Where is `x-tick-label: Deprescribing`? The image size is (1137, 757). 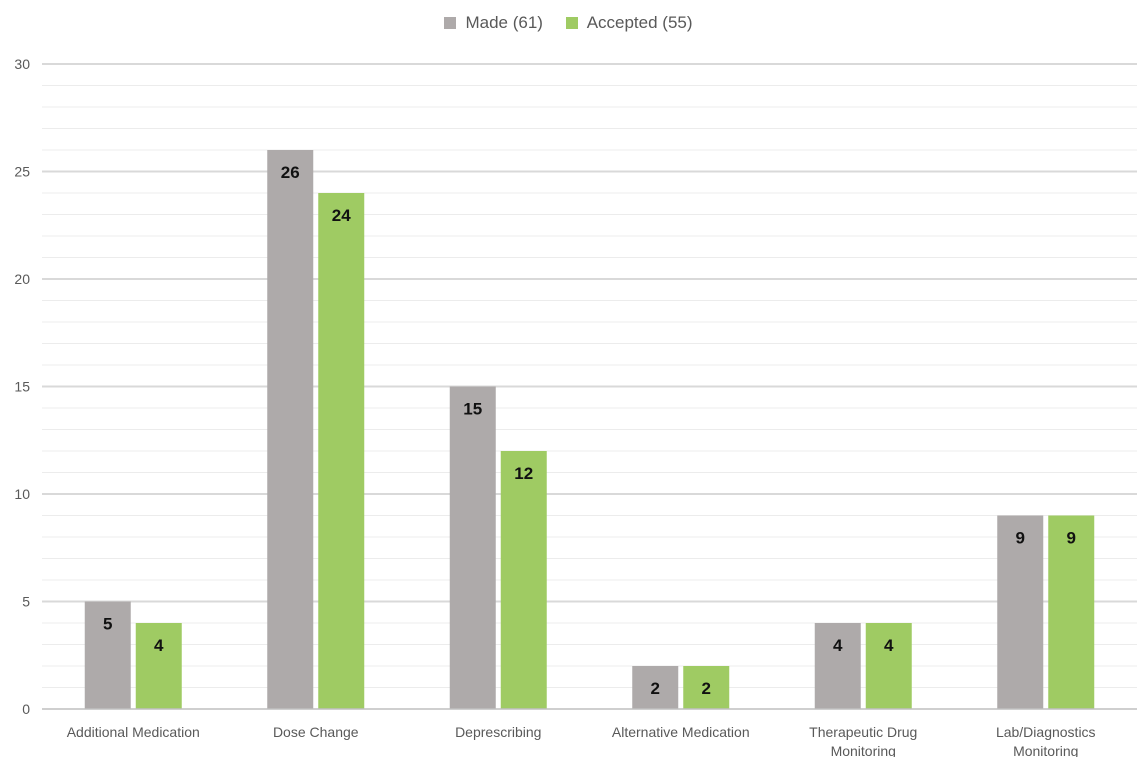 x-tick-label: Deprescribing is located at coordinates (498, 732).